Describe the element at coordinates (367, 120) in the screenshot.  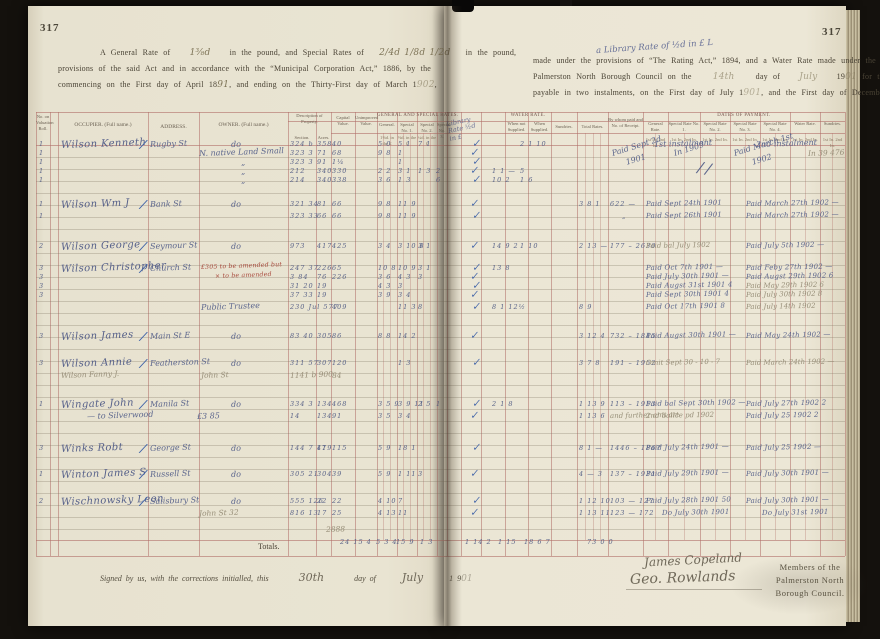
I see `column-header: Unimproved Value.` at that location.